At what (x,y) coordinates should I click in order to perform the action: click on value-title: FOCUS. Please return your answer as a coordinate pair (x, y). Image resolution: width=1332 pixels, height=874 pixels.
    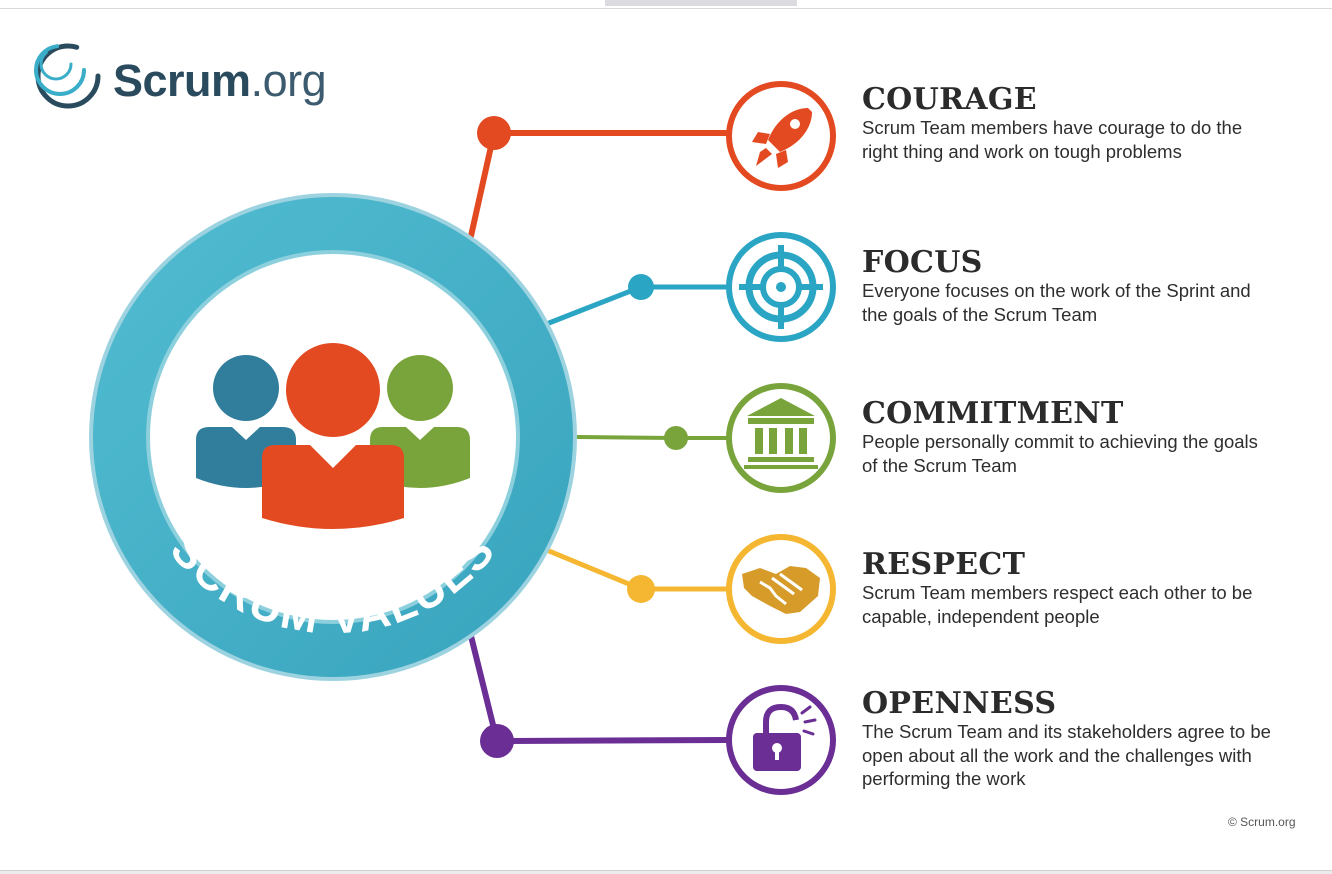
    Looking at the image, I should click on (922, 262).